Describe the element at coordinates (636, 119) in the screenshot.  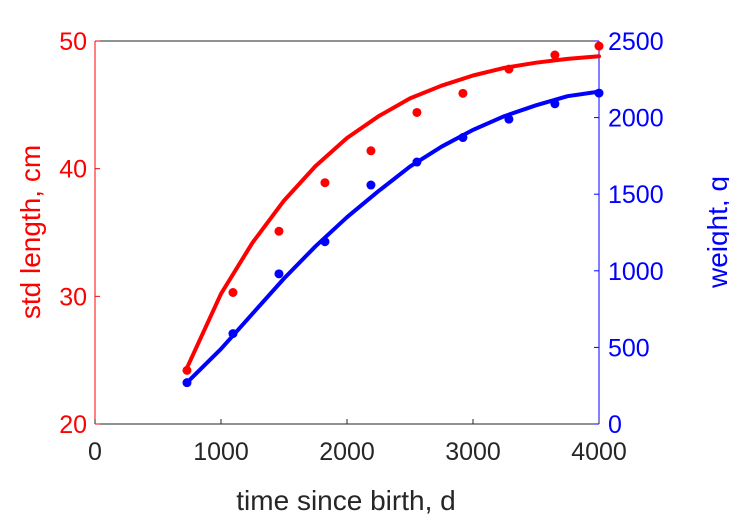
I see `right-tick-label: 2000` at that location.